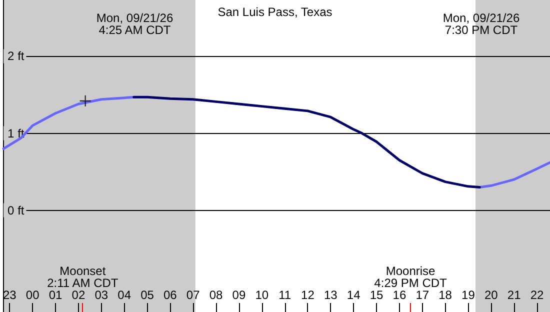 Image resolution: width=550 pixels, height=312 pixels. What do you see at coordinates (275, 12) in the screenshot?
I see `chart-title: San Luis Pass, Texas` at bounding box center [275, 12].